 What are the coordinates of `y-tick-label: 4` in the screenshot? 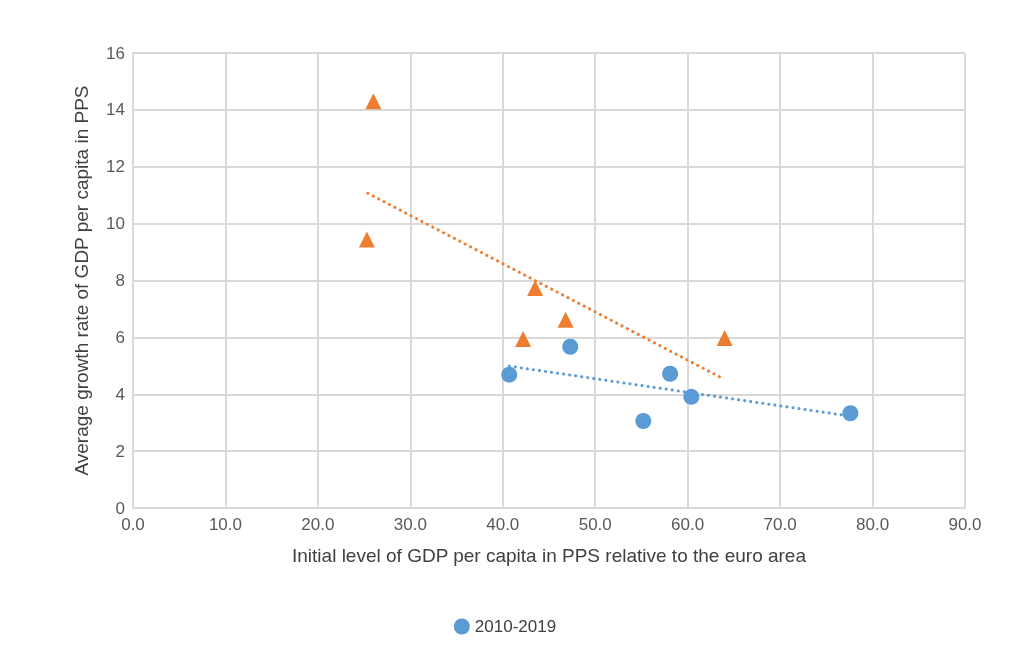 It's located at (120, 394).